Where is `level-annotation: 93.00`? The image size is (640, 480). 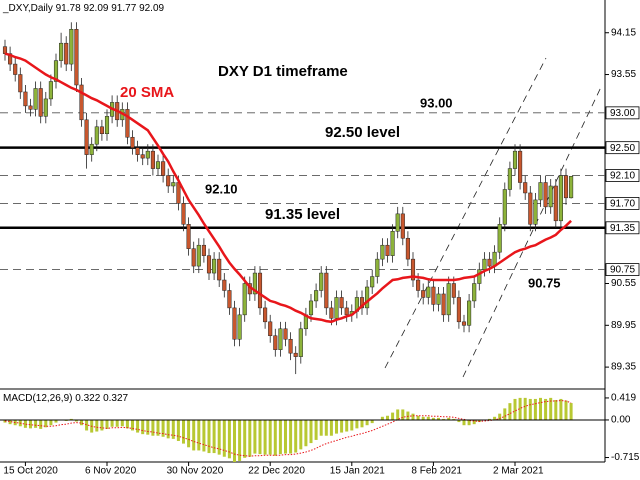
level-annotation: 93.00 is located at coordinates (436, 102).